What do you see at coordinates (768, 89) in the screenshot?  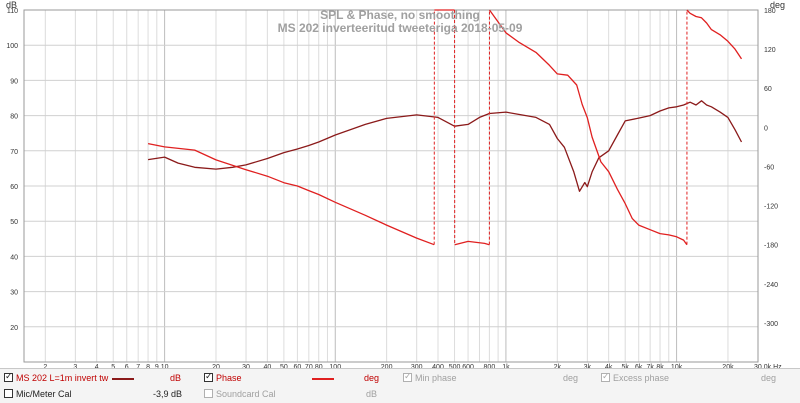 I see `y2-tick-label: 60` at bounding box center [768, 89].